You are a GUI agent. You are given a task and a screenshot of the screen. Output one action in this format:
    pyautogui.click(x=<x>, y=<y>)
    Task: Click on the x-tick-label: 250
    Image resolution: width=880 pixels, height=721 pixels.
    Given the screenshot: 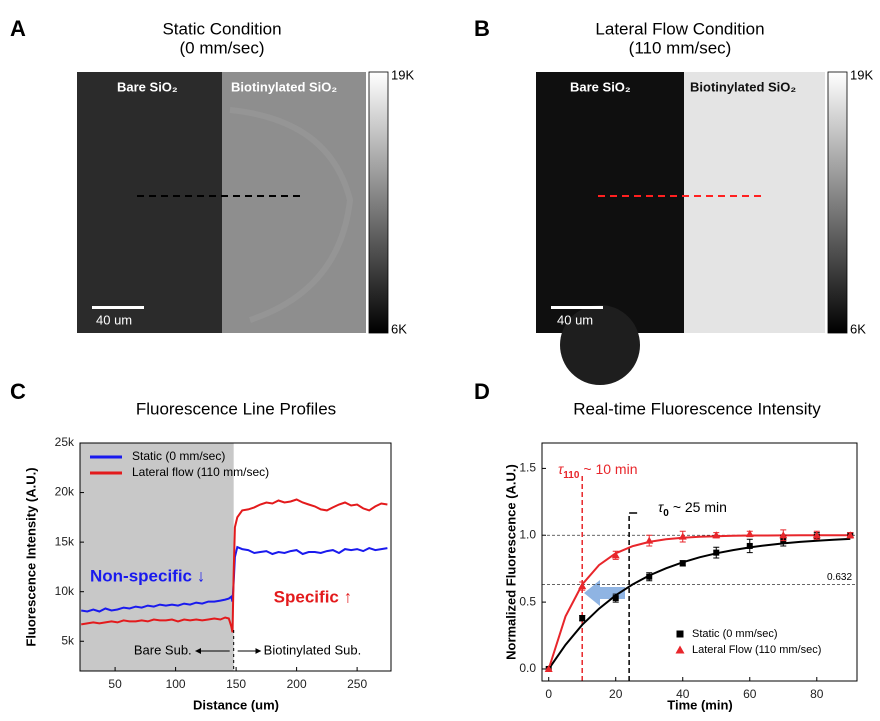 What is the action you would take?
    pyautogui.click(x=357, y=684)
    